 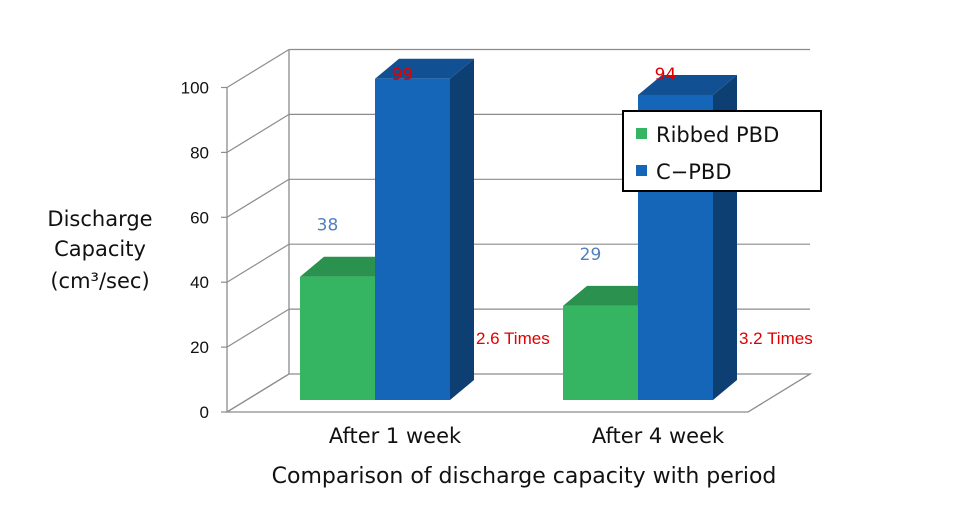 What do you see at coordinates (687, 84) in the screenshot?
I see `bar-c-pbd-after-4-week-top` at bounding box center [687, 84].